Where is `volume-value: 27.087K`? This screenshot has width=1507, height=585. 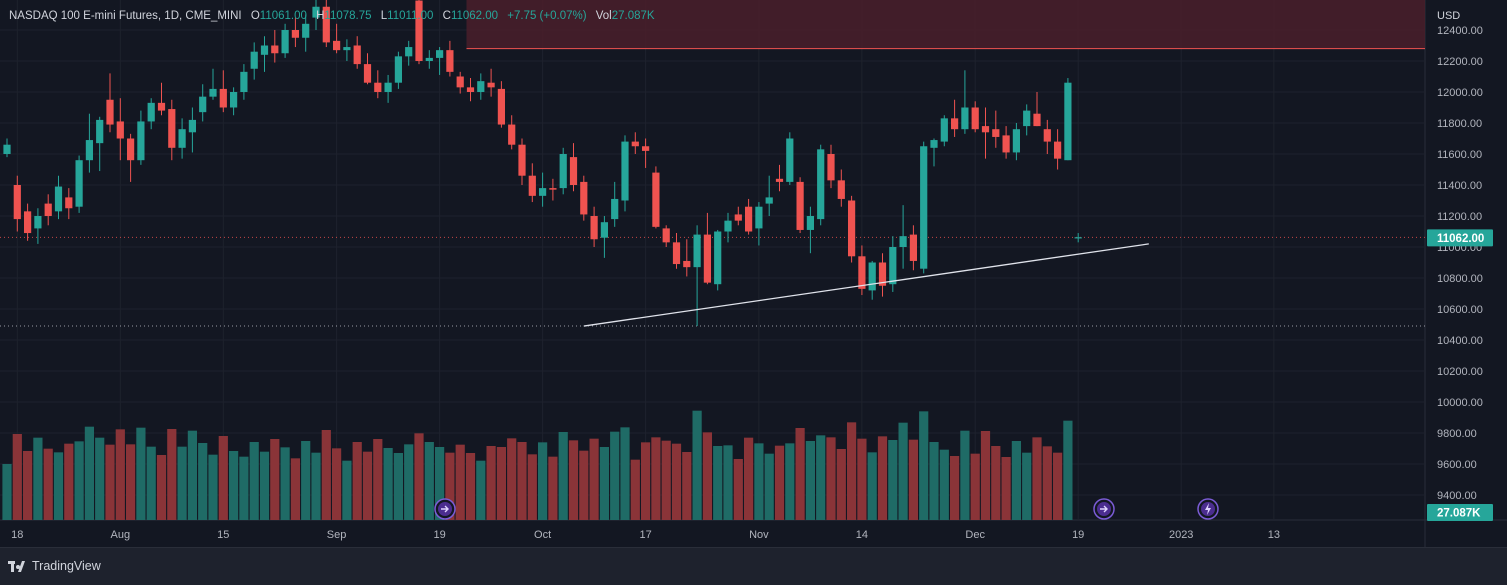 volume-value: 27.087K is located at coordinates (633, 16).